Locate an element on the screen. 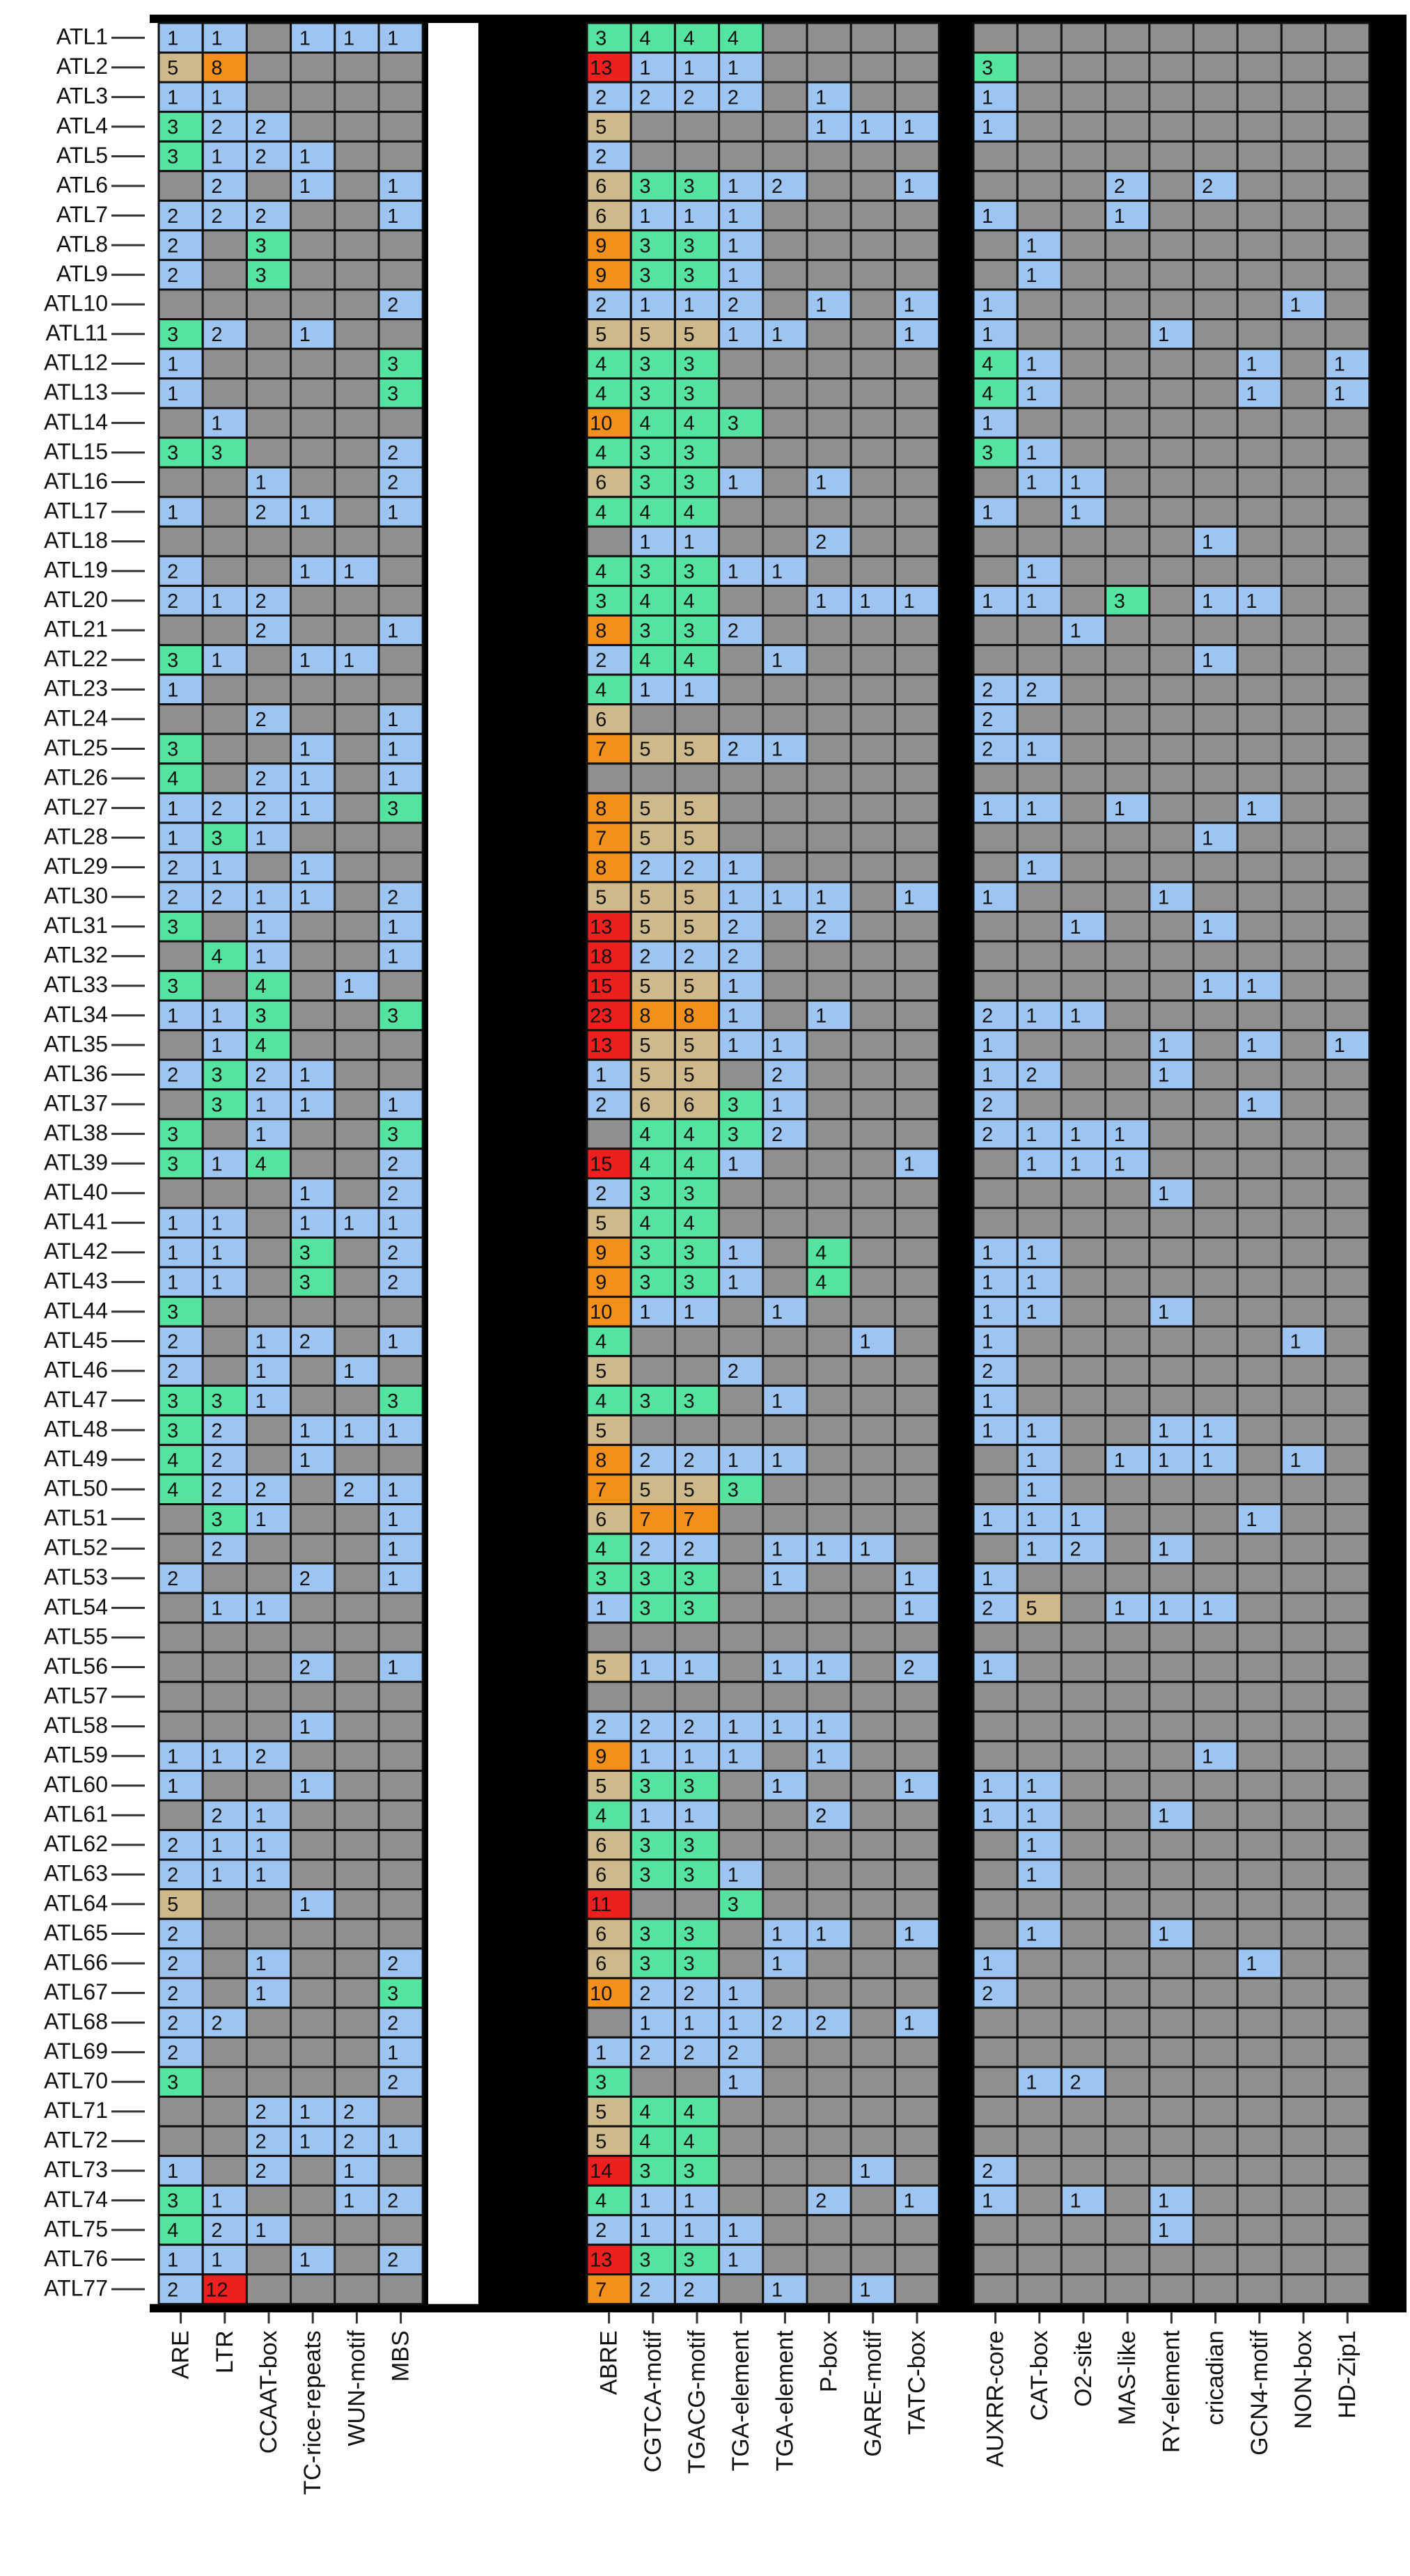 This screenshot has height=2576, width=1410. row-label: ATL8 is located at coordinates (82, 243).